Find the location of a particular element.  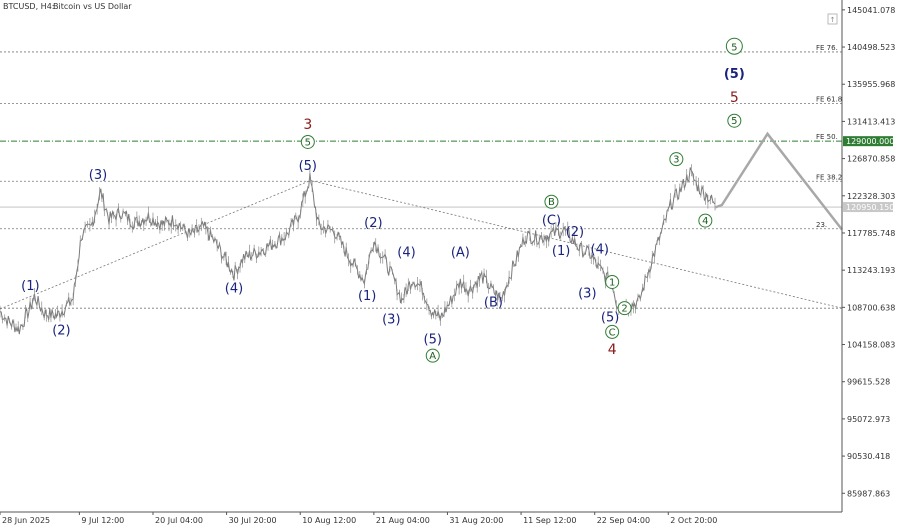

time-tick-label: 21 Aug 04:00 is located at coordinates (403, 520).